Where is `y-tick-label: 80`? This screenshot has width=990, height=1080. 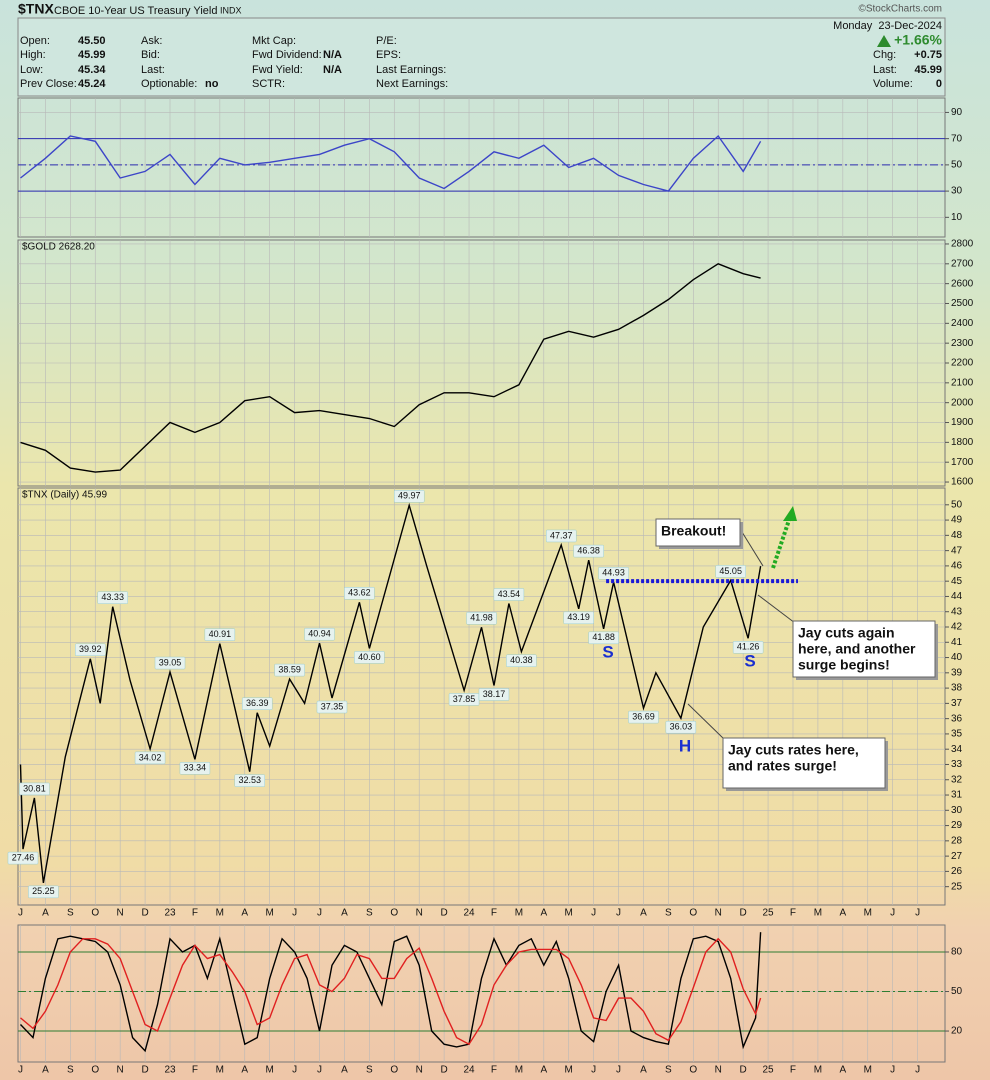 y-tick-label: 80 is located at coordinates (957, 952).